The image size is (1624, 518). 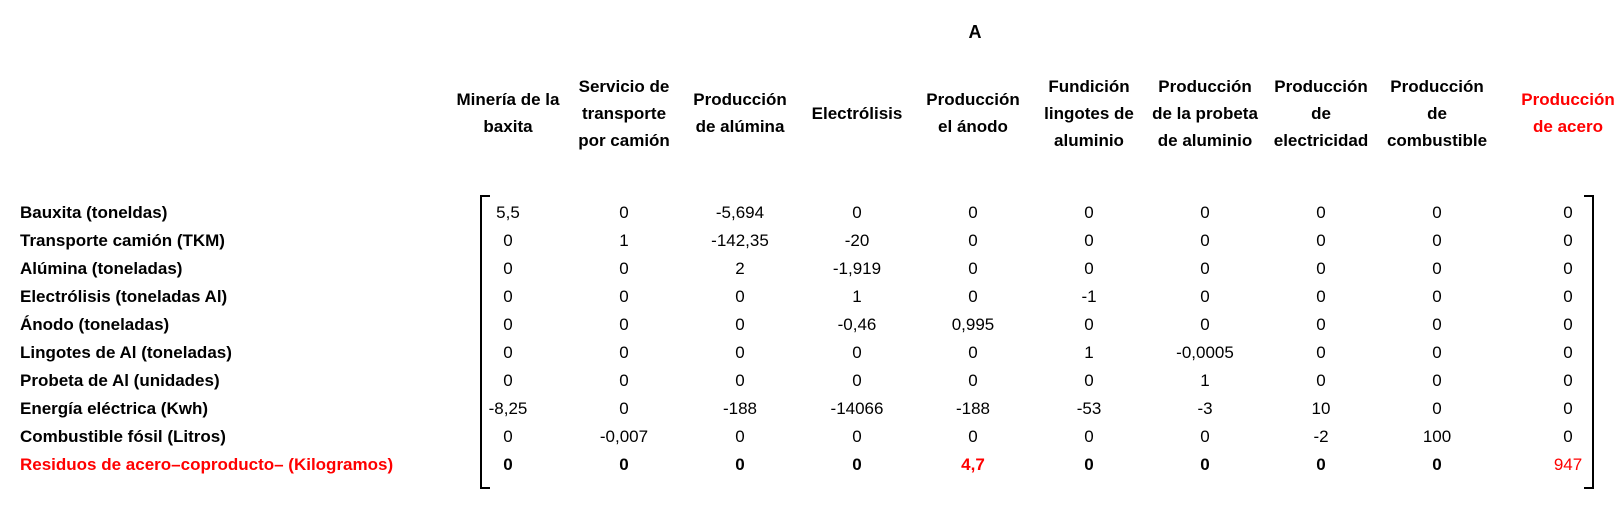 What do you see at coordinates (740, 240) in the screenshot?
I see `matrix-cell: -142,35` at bounding box center [740, 240].